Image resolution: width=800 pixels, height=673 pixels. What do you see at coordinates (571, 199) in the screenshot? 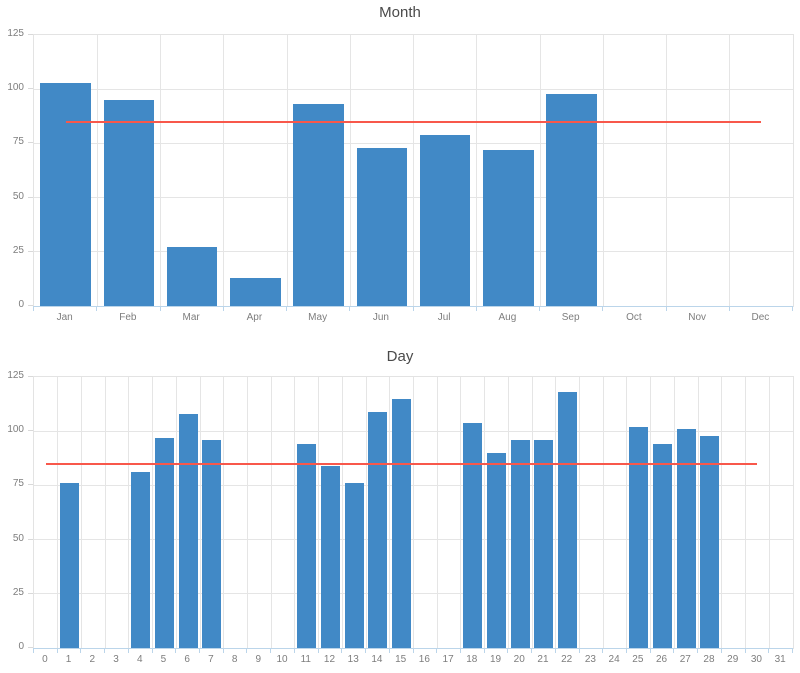
I see `bar-month-Sep` at bounding box center [571, 199].